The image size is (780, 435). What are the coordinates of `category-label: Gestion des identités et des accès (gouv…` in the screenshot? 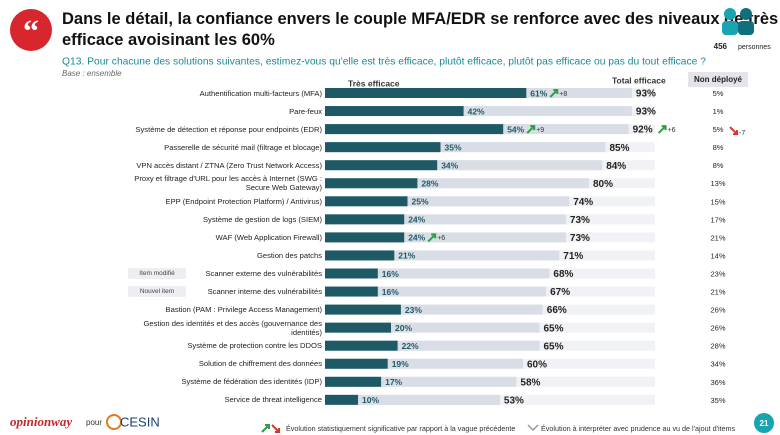 It's located at (232, 327).